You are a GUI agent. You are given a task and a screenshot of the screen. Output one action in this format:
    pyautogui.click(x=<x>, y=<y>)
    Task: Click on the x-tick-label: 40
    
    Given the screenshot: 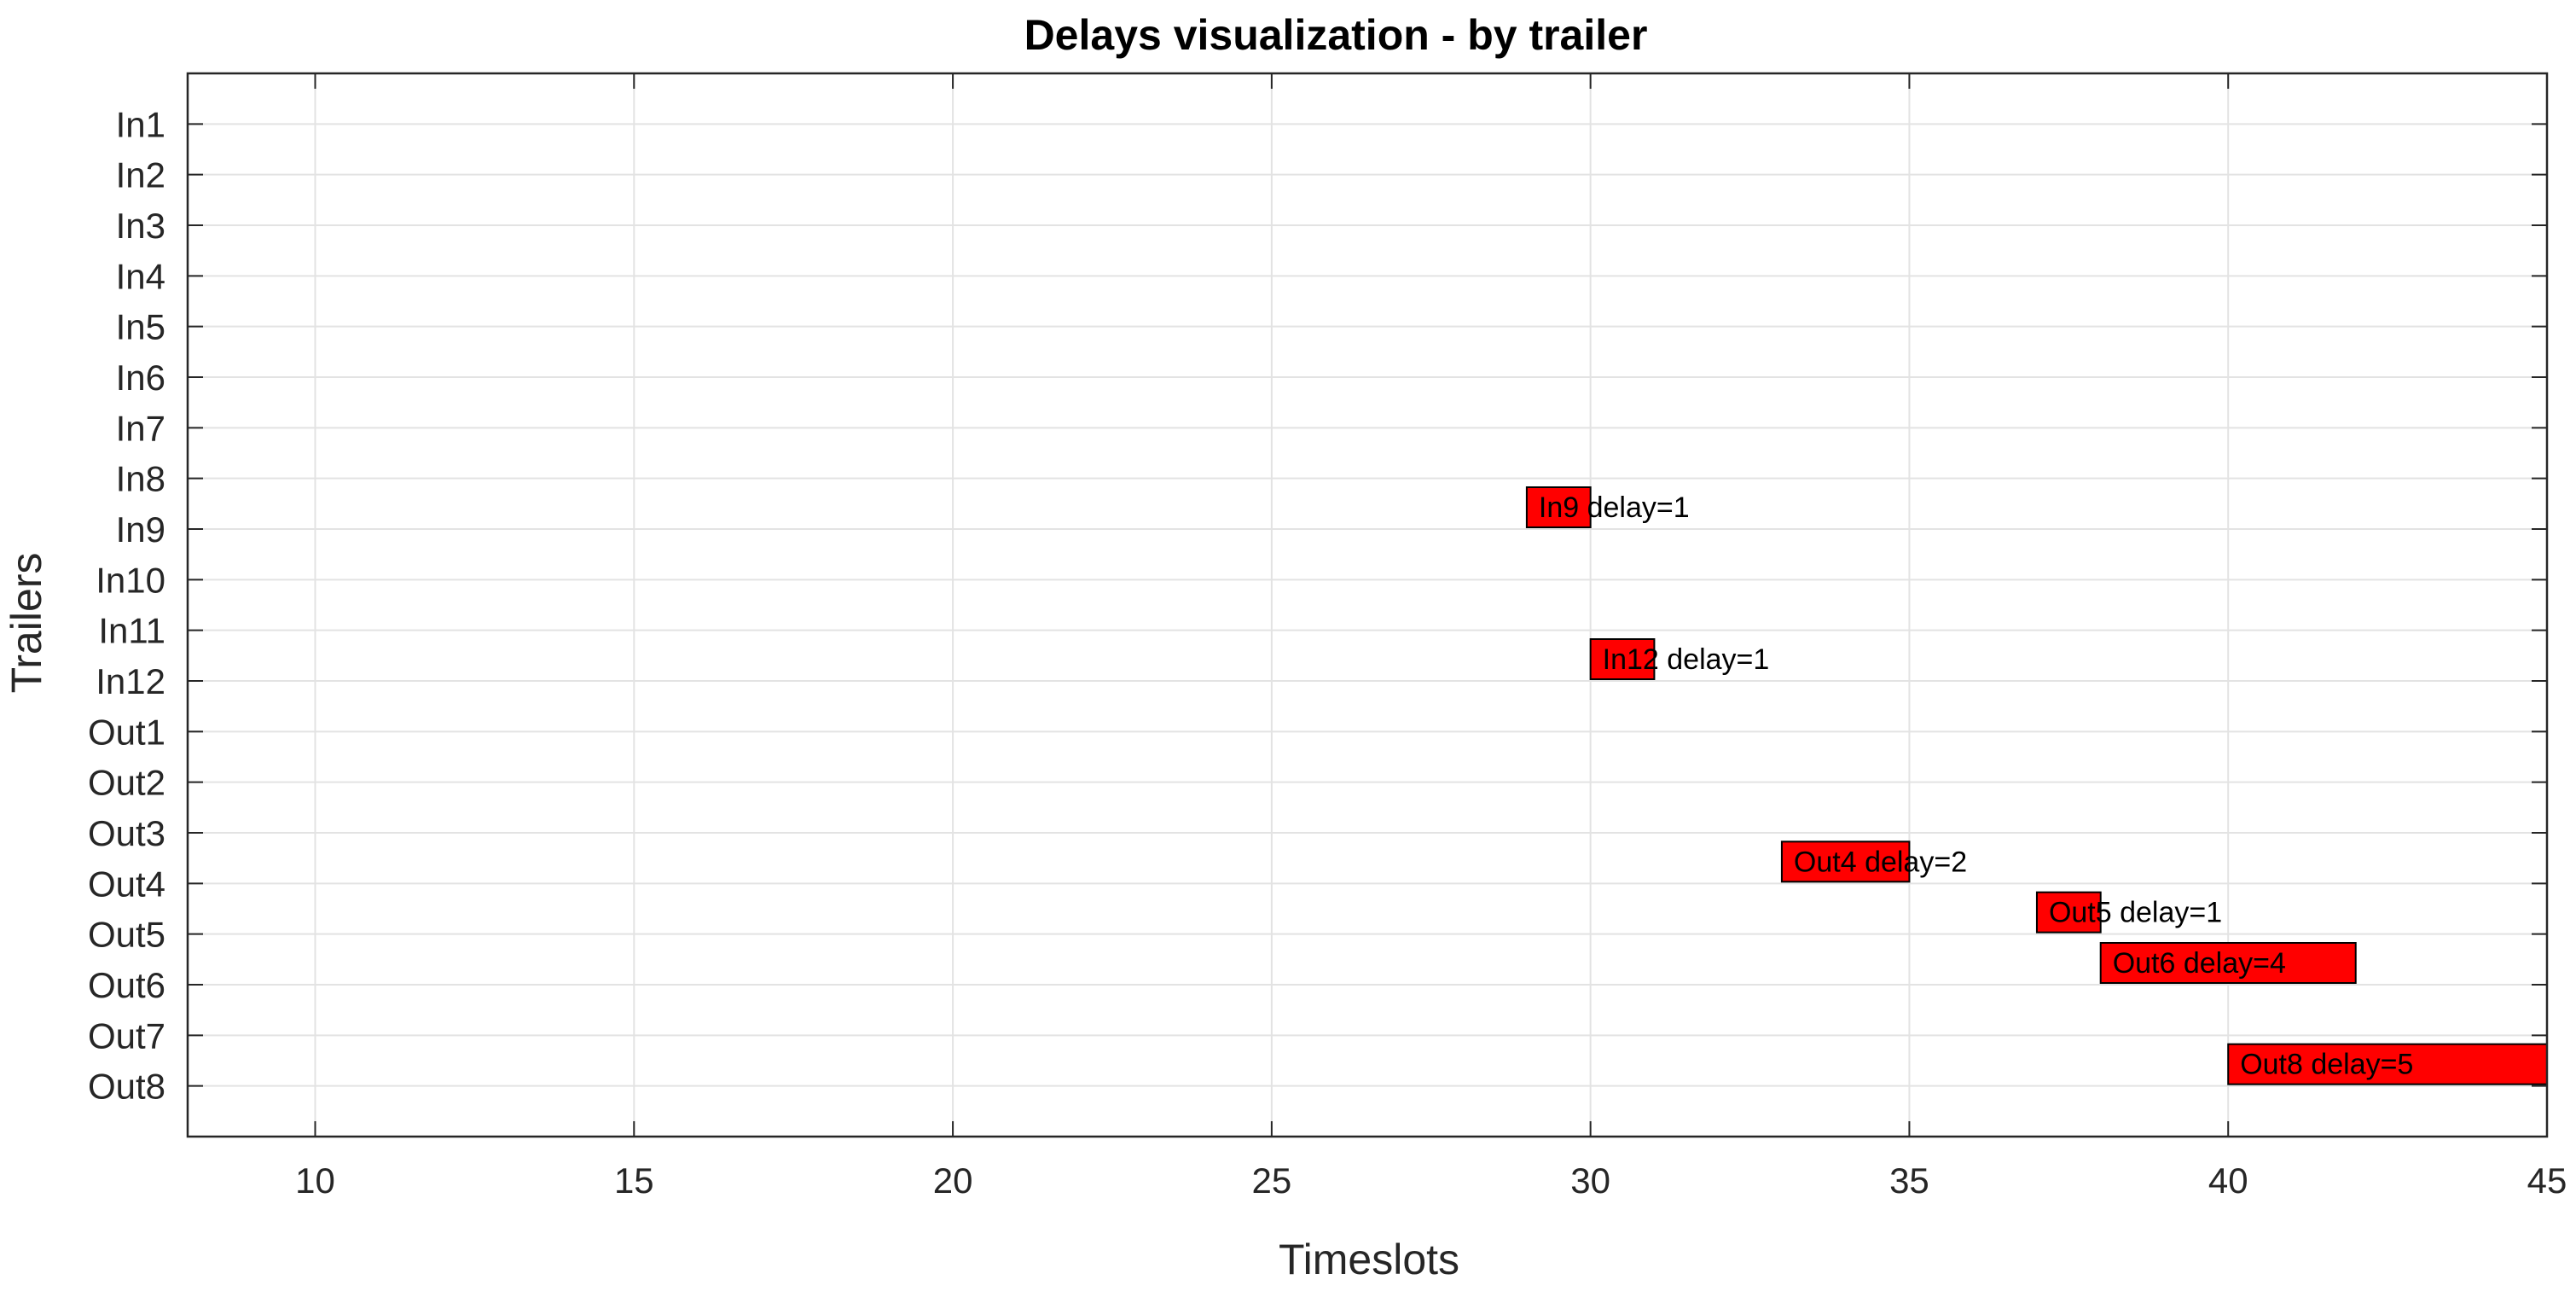 What is the action you would take?
    pyautogui.click(x=2228, y=1180)
    